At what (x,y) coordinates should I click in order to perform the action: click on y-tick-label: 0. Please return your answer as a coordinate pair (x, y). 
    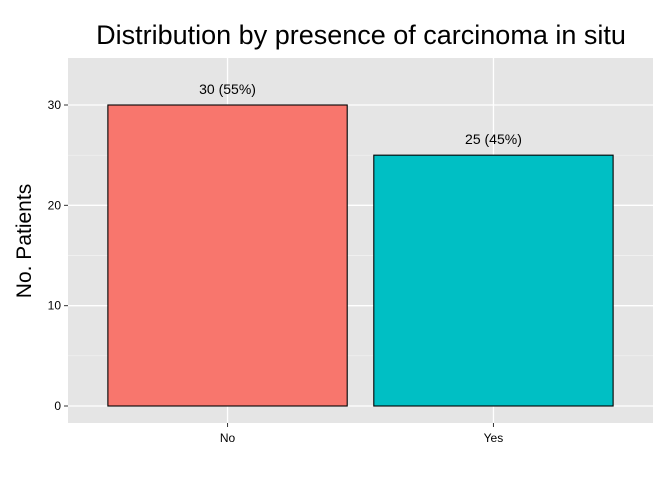
    Looking at the image, I should click on (57, 406).